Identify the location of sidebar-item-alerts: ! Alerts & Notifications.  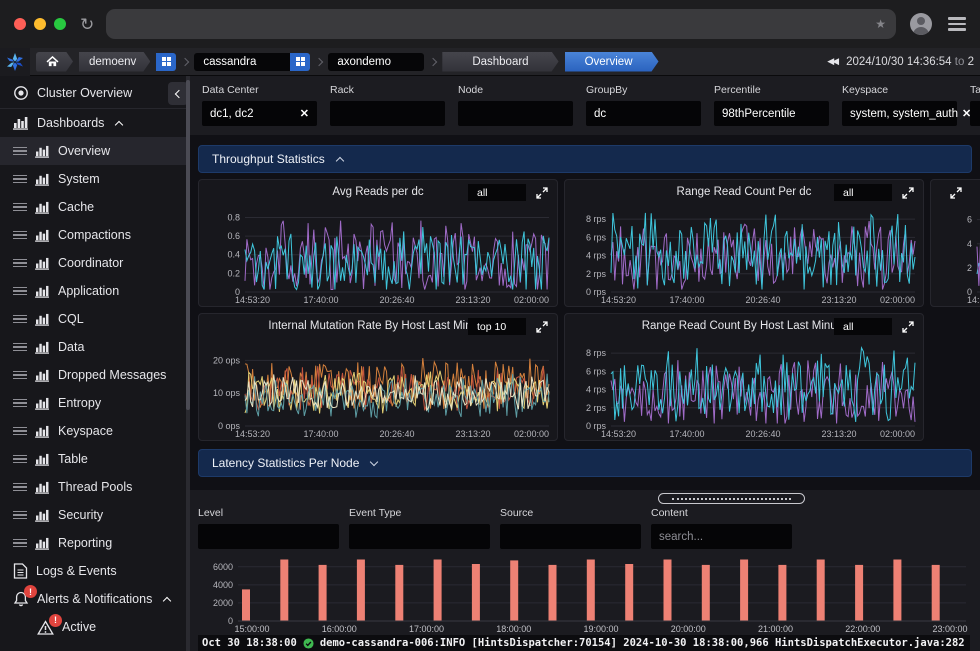
(95, 599).